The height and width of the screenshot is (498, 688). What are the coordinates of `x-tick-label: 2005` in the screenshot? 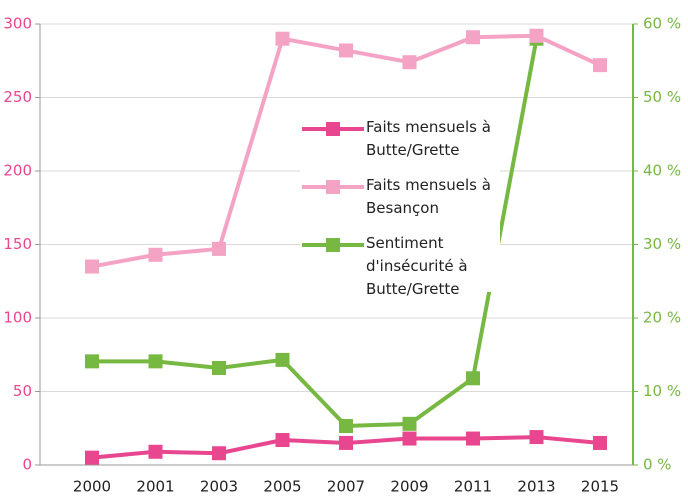 It's located at (282, 487).